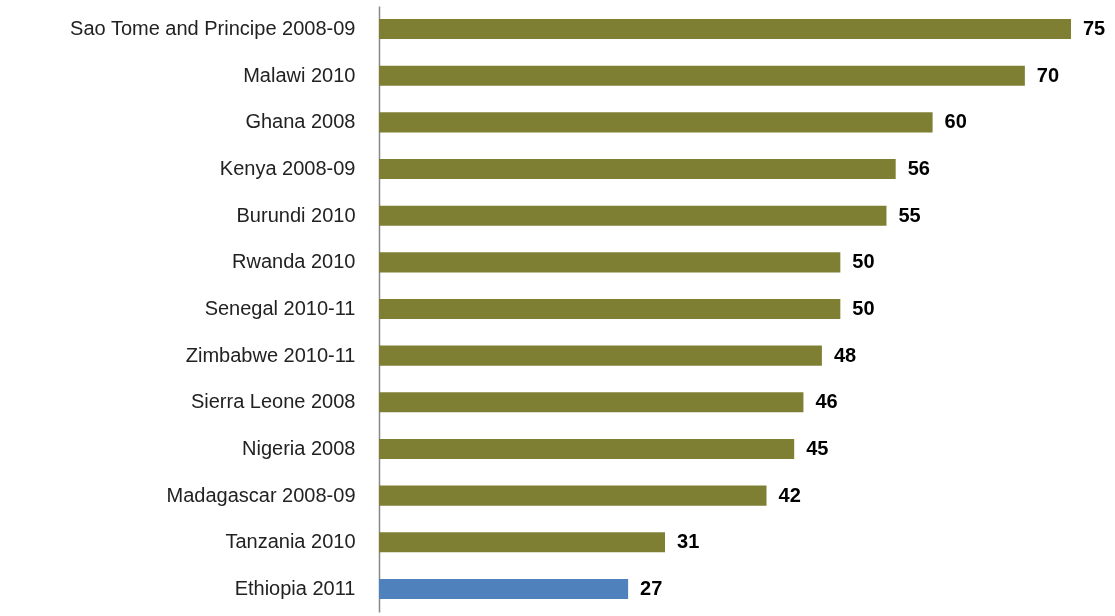 The height and width of the screenshot is (616, 1115). Describe the element at coordinates (287, 168) in the screenshot. I see `y-tick-label: Kenya 2008-09` at that location.